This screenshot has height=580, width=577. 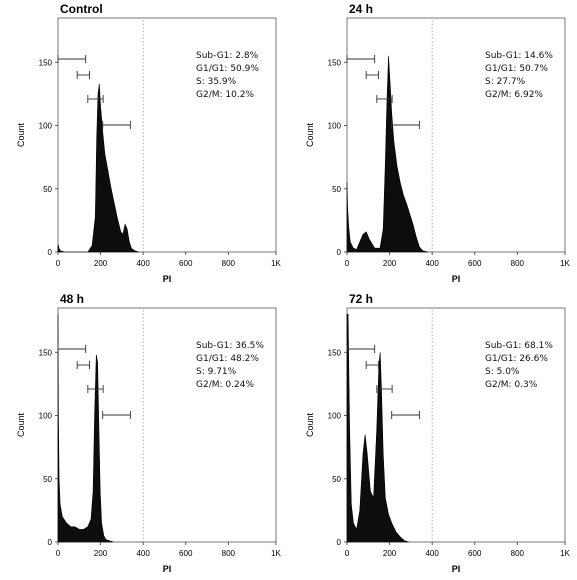 I want to click on gate-stat-label: Sub-G1: 68.1%, so click(x=519, y=346).